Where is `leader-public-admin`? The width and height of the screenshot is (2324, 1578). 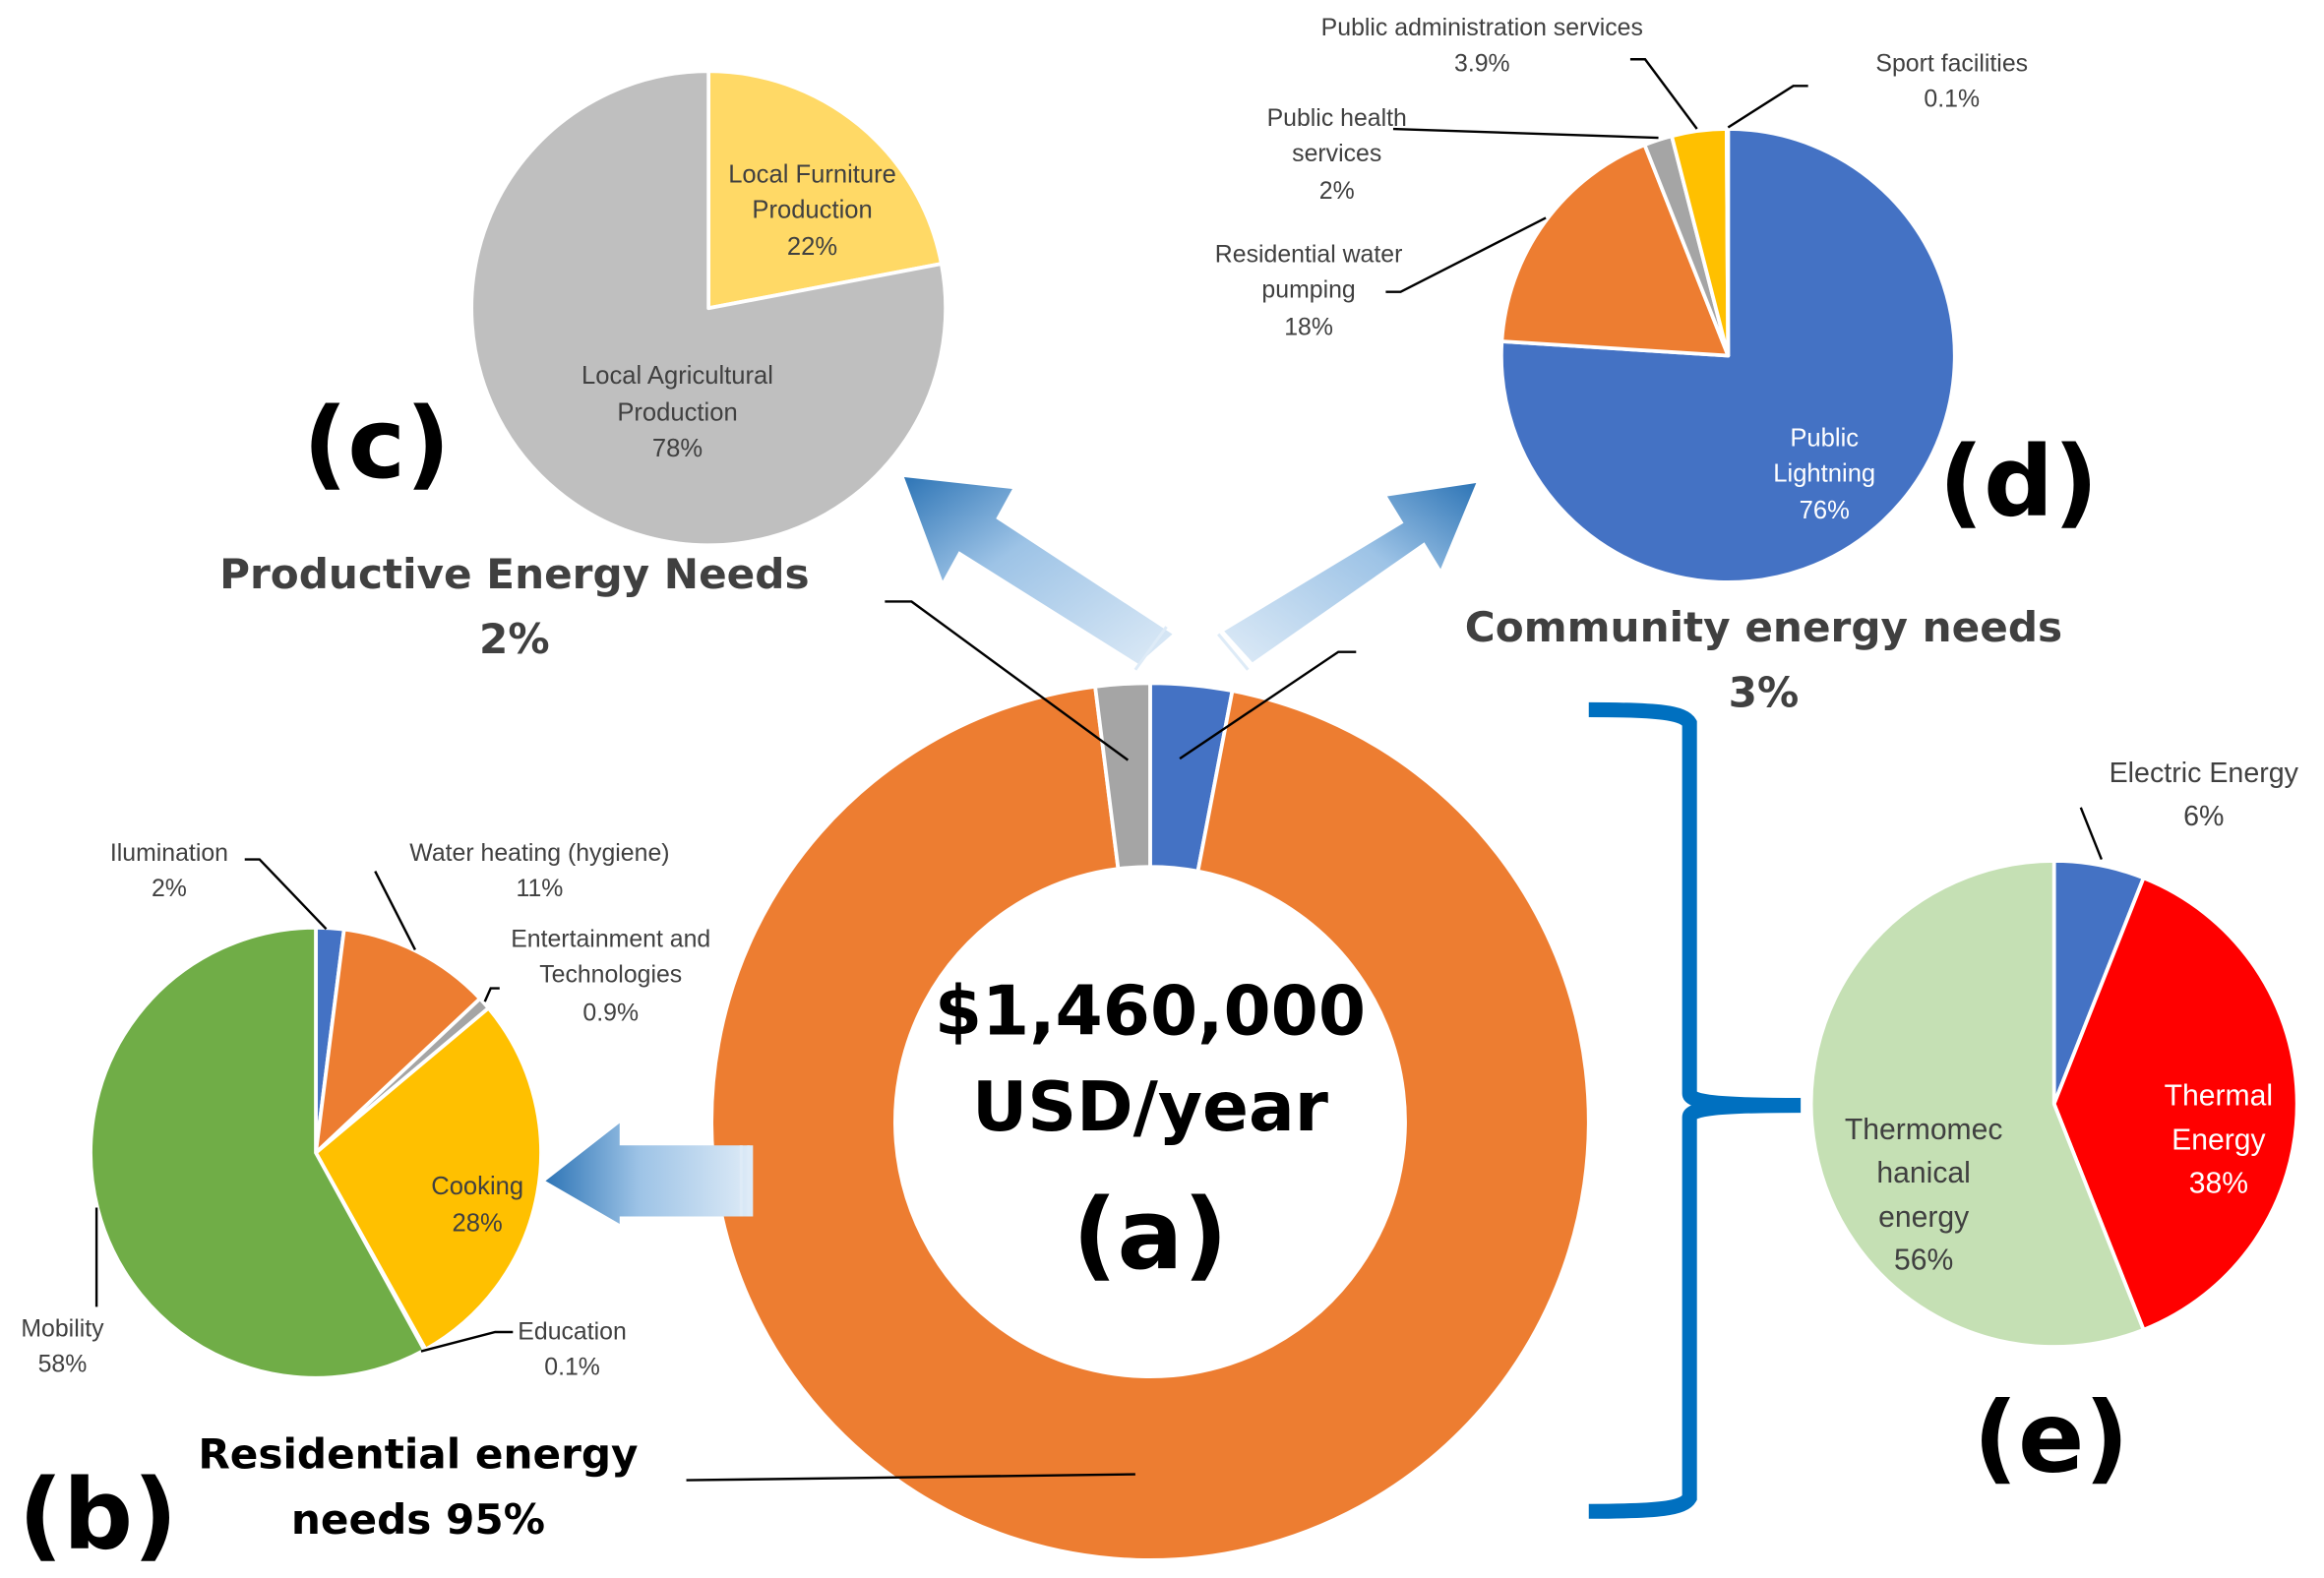 leader-public-admin is located at coordinates (1663, 94).